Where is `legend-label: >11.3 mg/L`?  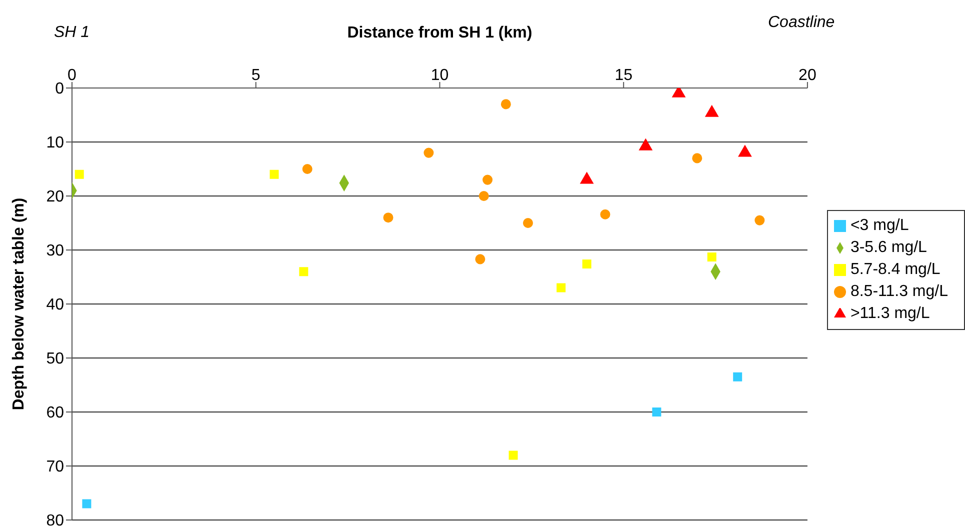
legend-label: >11.3 mg/L is located at coordinates (890, 313).